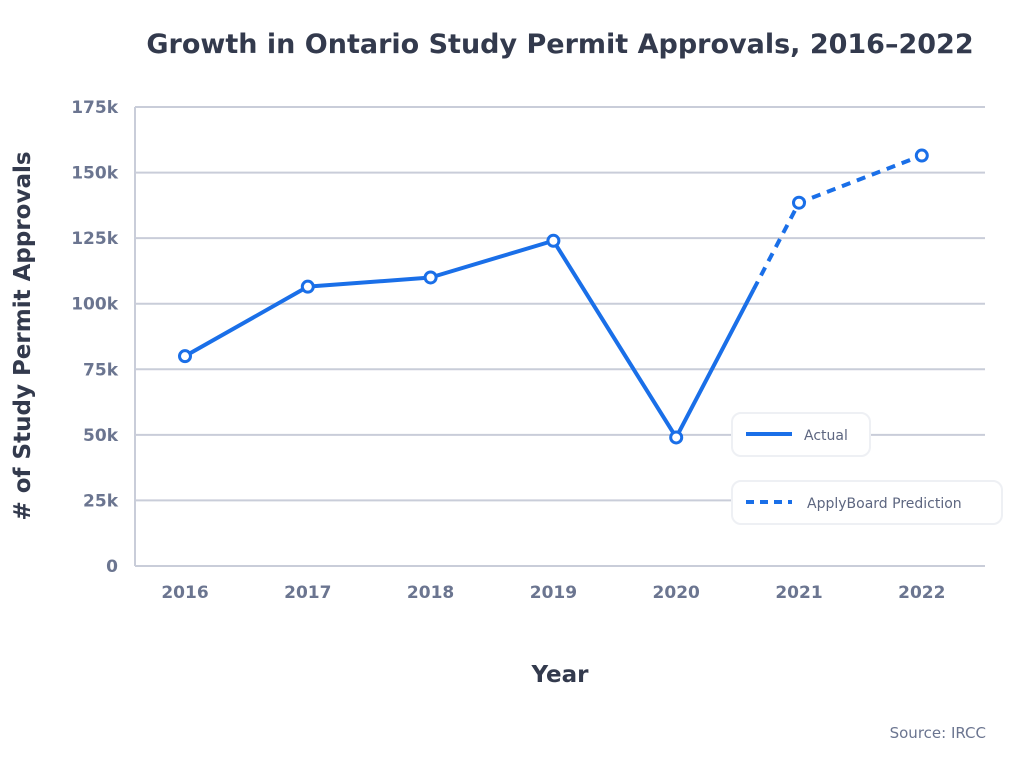 This screenshot has height=770, width=1024. I want to click on legend-label-actual: Actual, so click(826, 436).